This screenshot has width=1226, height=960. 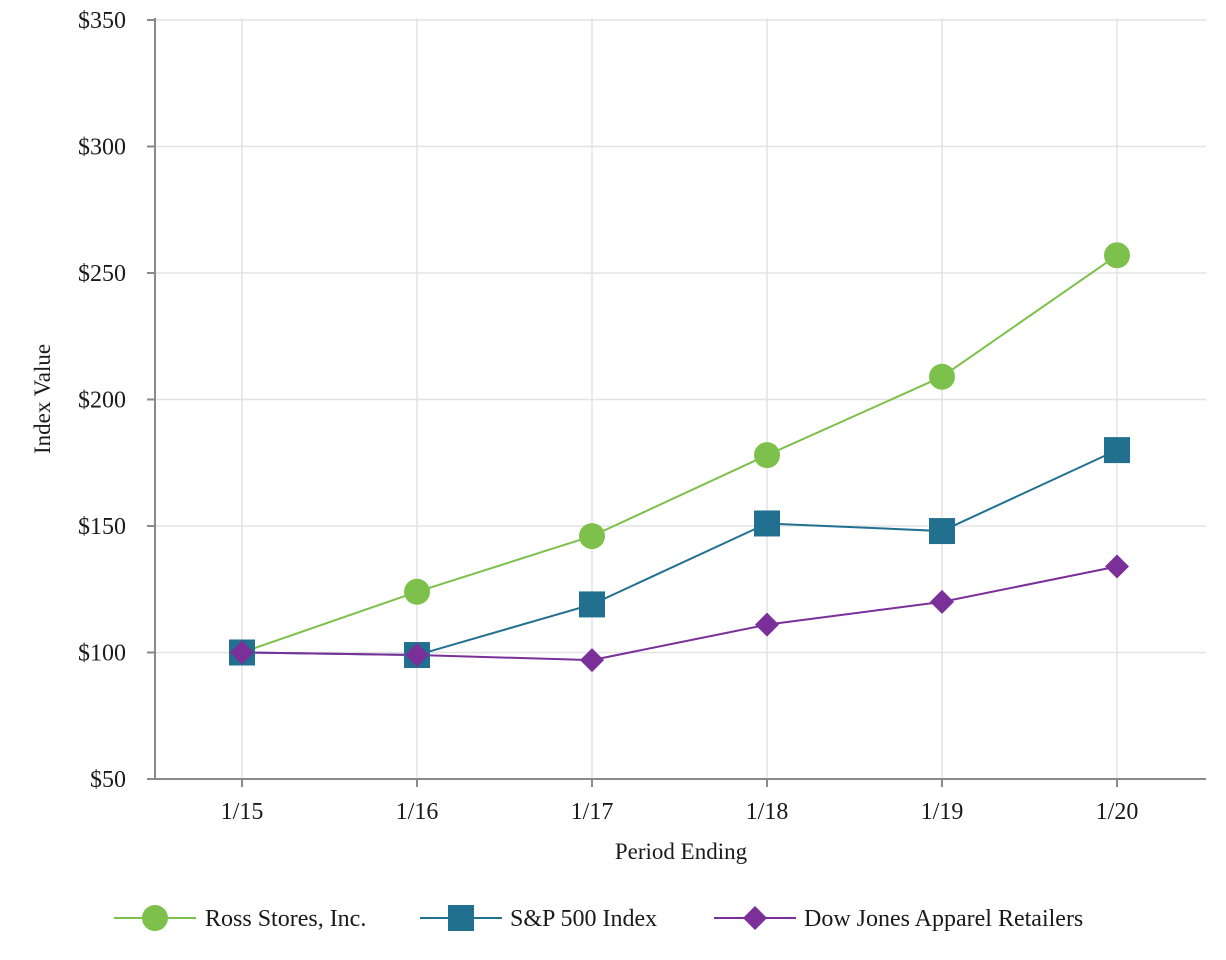 I want to click on y-tick-label: $300, so click(x=102, y=148).